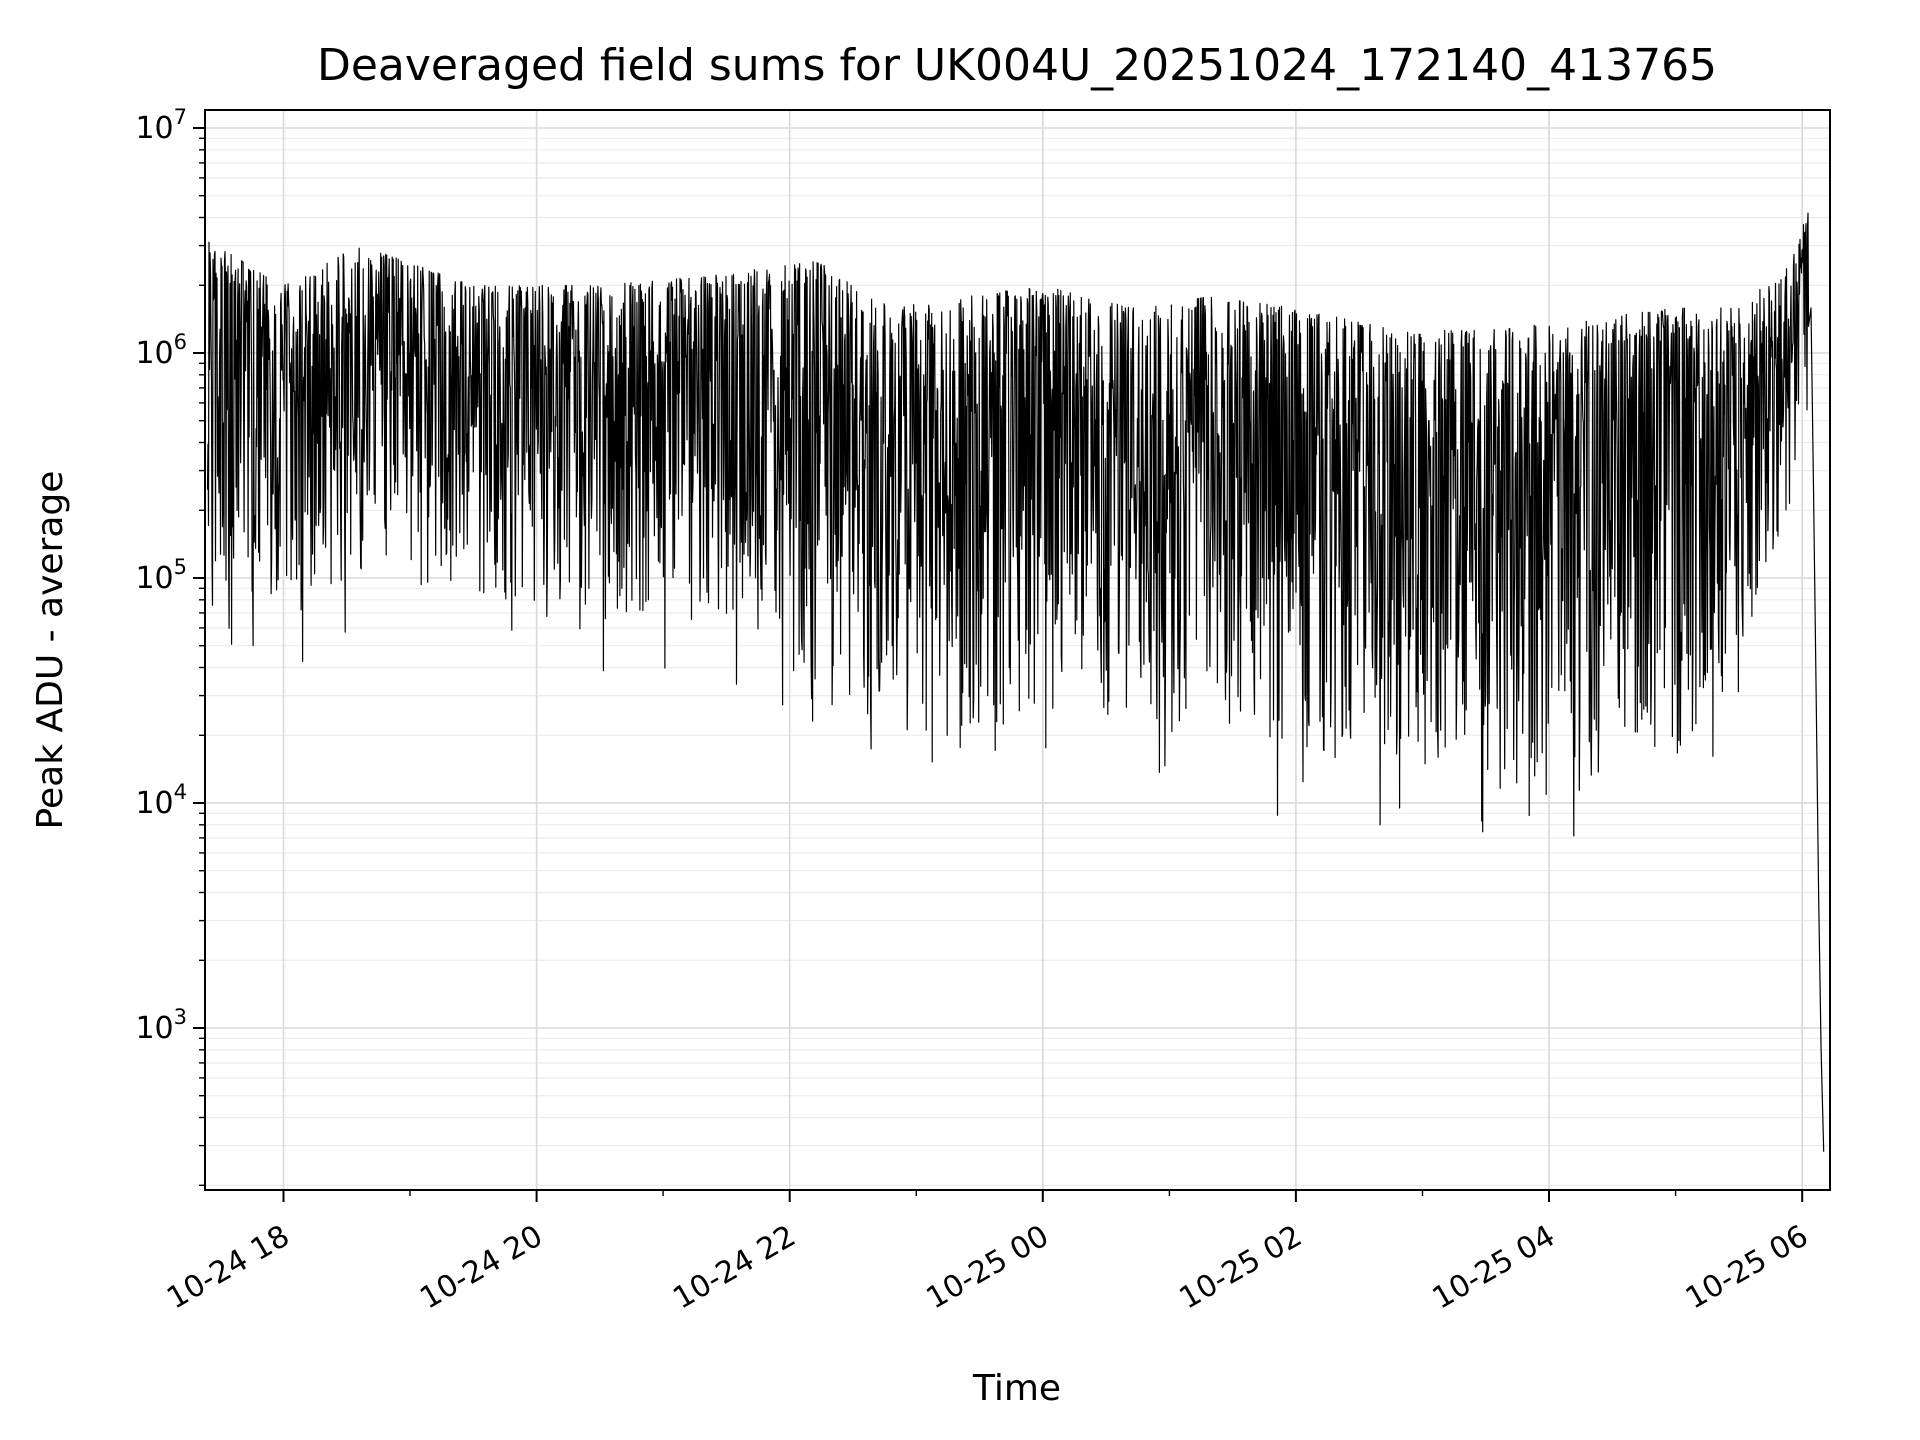  What do you see at coordinates (481, 1268) in the screenshot?
I see `x-tick-label: 10-24 20` at bounding box center [481, 1268].